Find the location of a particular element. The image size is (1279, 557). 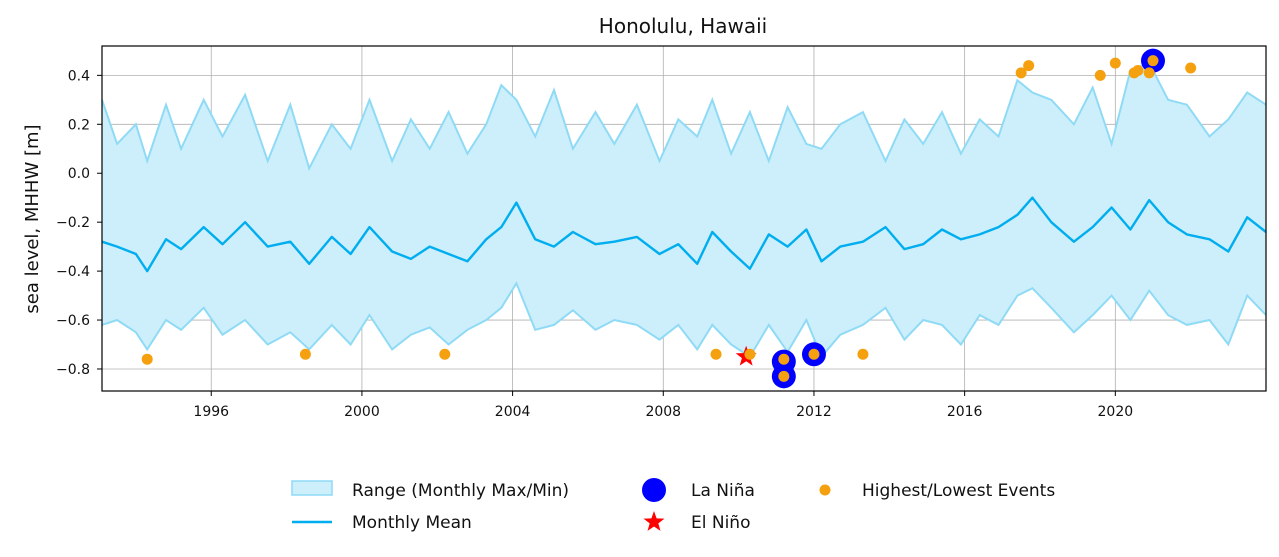

y-axis-label: sea level, MHHW [m] is located at coordinates (32, 218).